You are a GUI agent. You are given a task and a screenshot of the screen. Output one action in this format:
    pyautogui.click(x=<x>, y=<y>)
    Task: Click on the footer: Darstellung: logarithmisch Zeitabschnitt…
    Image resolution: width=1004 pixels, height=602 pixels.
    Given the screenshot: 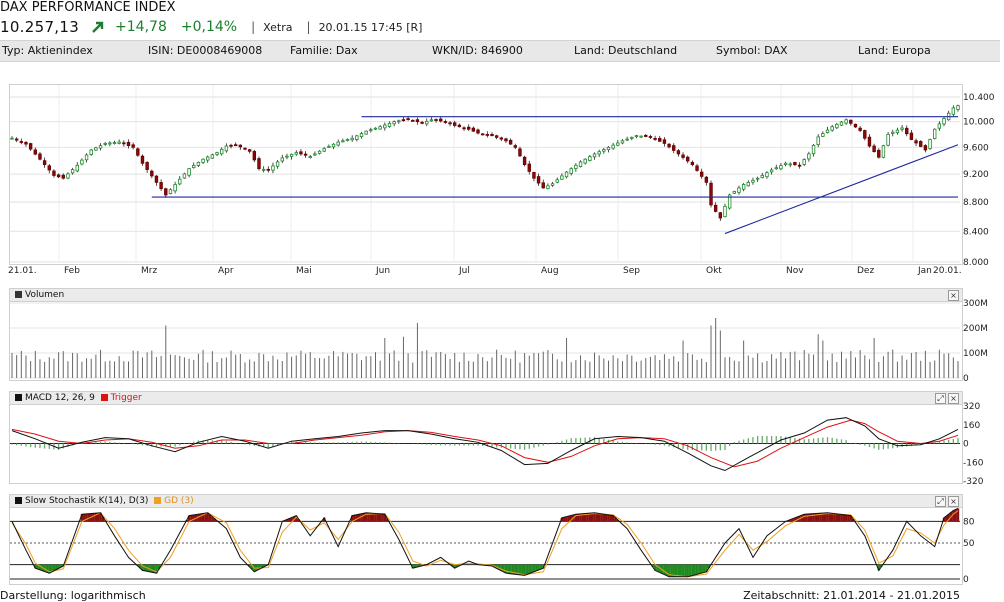 What is the action you would take?
    pyautogui.click(x=480, y=595)
    